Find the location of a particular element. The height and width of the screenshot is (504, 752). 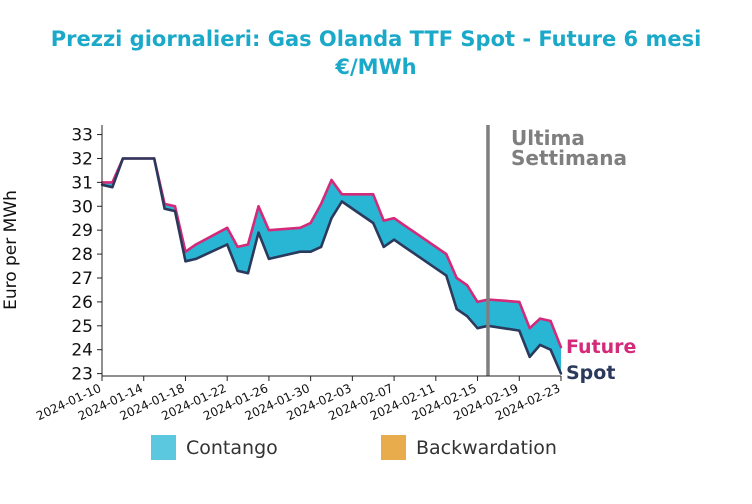

y-tick-label: 24 is located at coordinates (82, 351).